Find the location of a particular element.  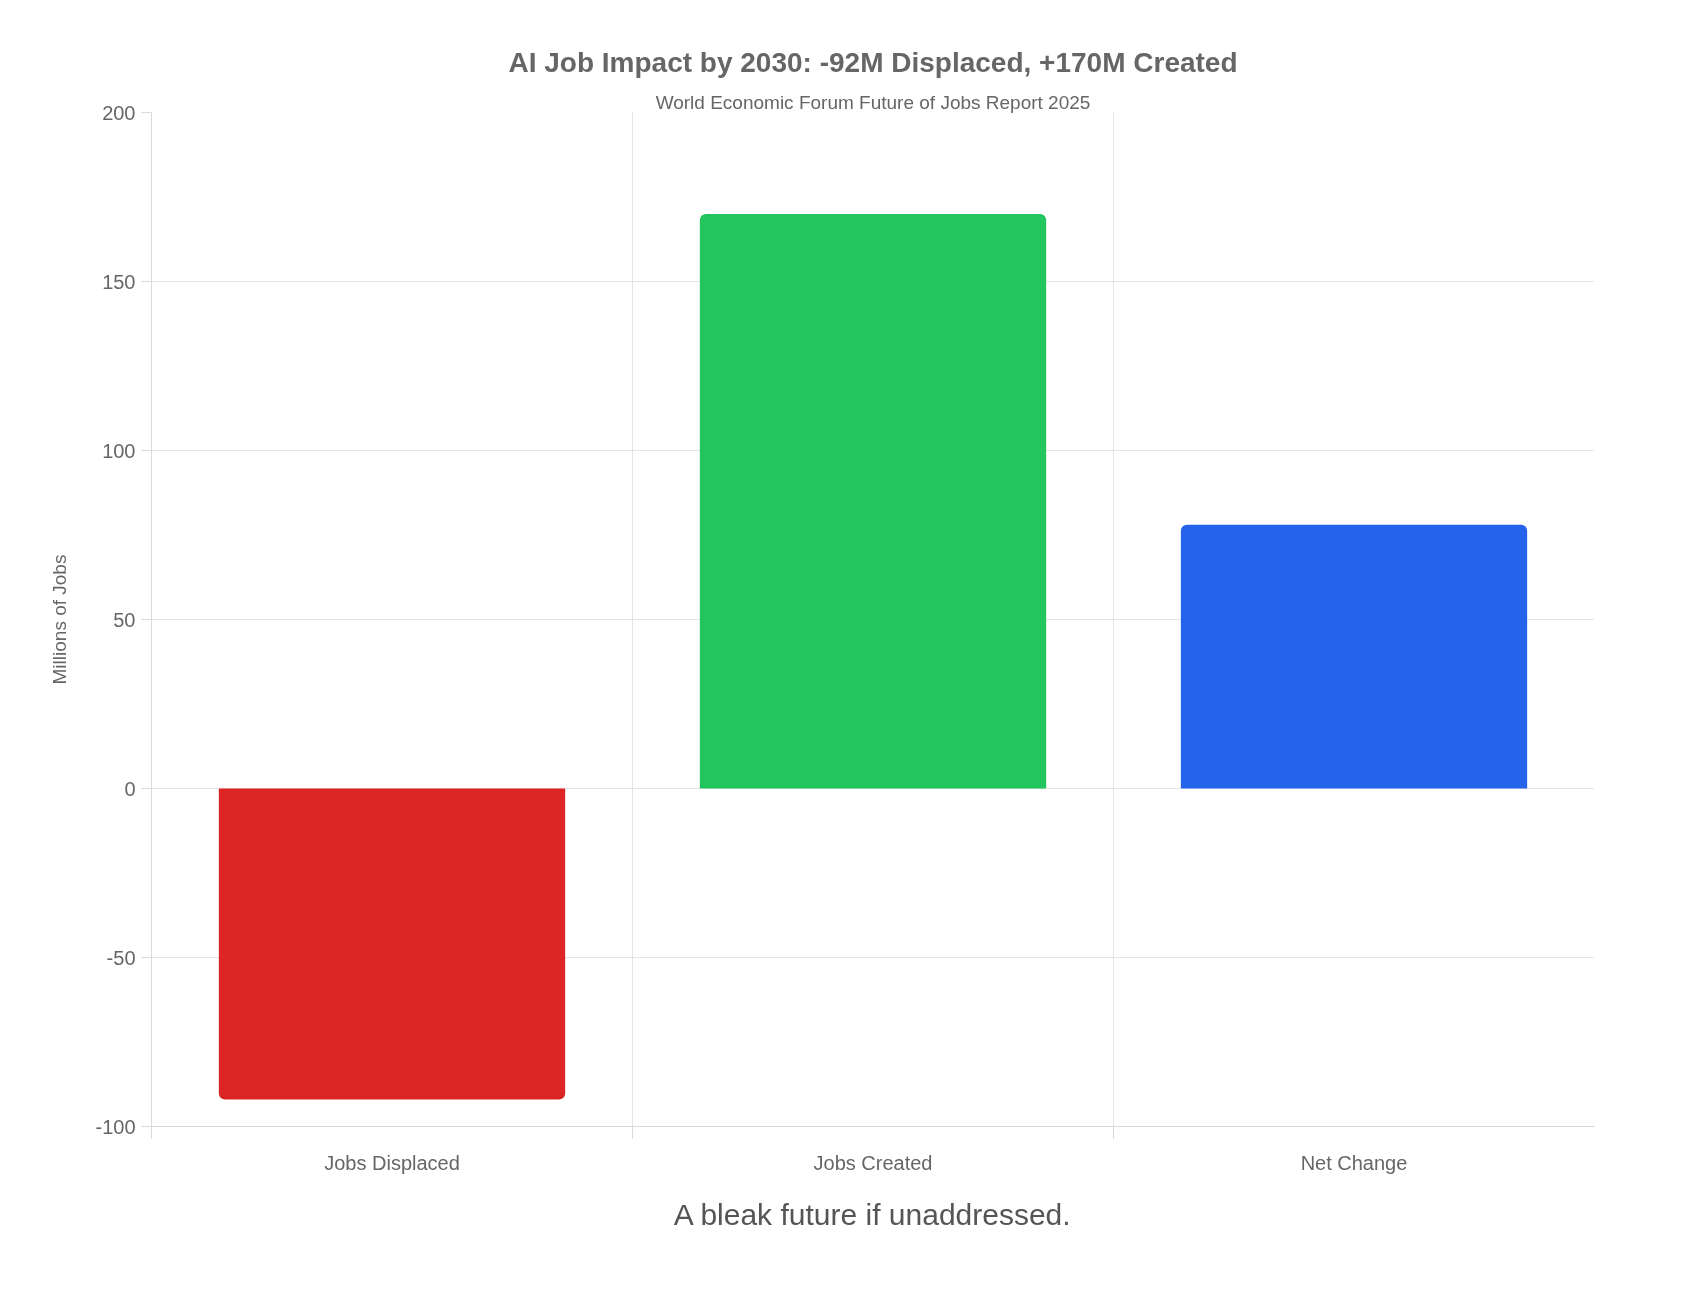

chart-title: AI Job Impact by 2030: -92M Displaced, +170M Created is located at coordinates (873, 62).